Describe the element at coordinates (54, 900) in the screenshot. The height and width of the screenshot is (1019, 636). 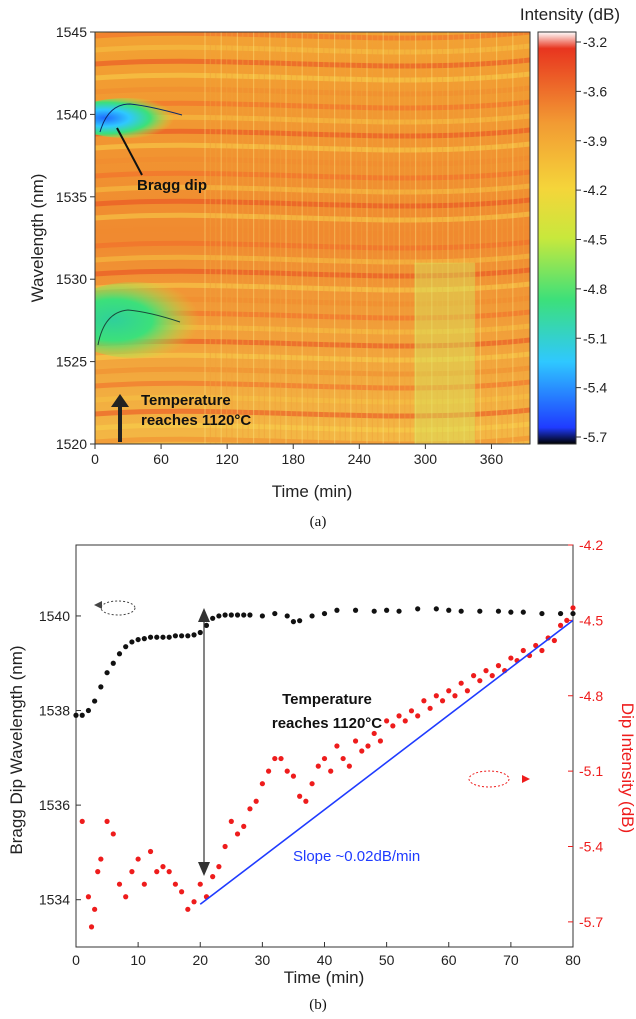
I see `left-y-tick-label: 1534` at that location.